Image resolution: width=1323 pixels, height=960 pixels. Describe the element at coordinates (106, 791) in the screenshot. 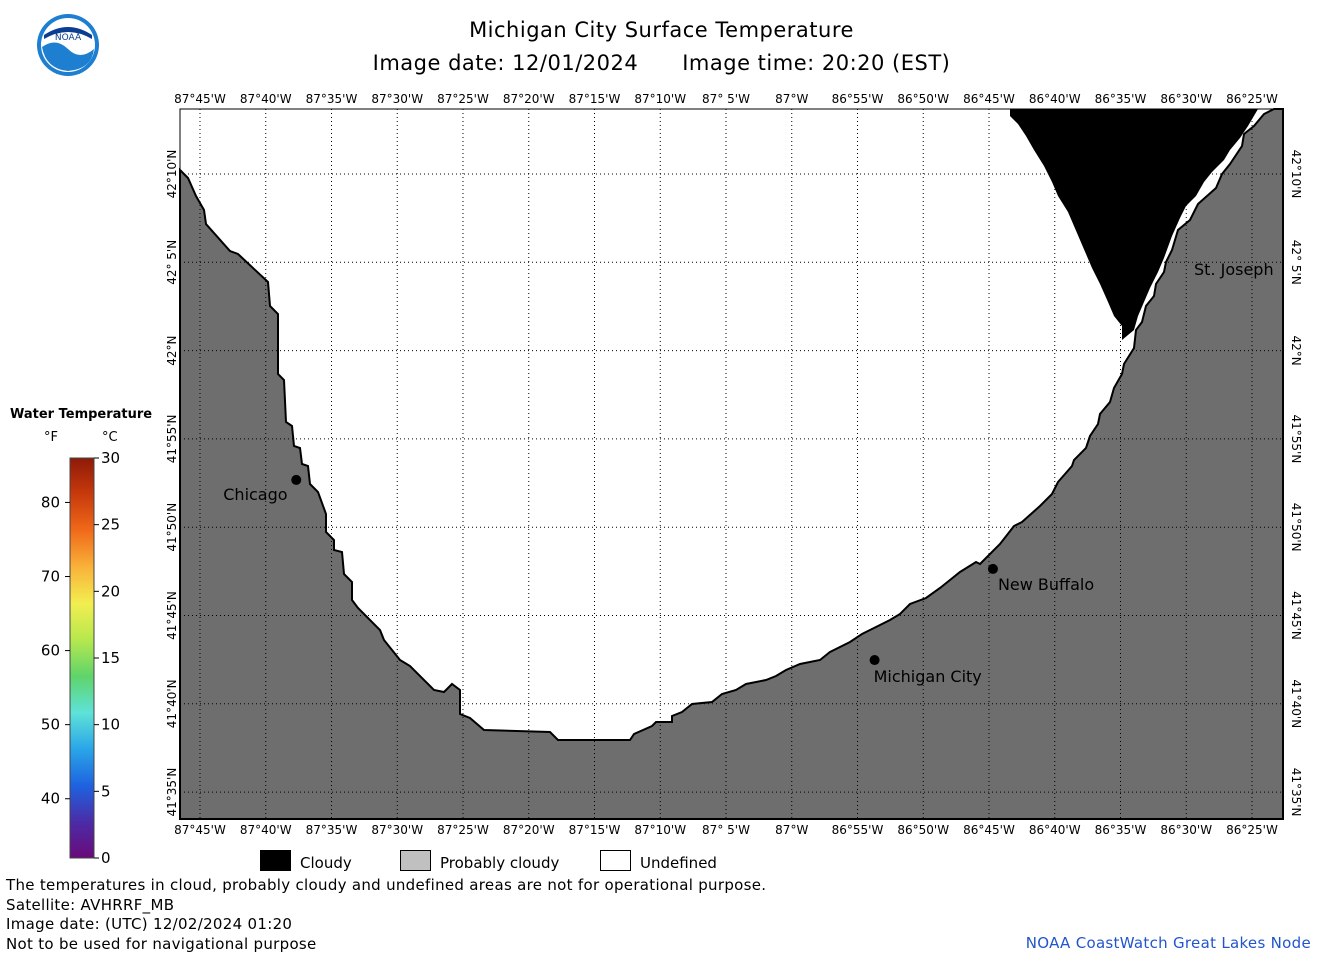

I see `c-tick-label: 5` at that location.